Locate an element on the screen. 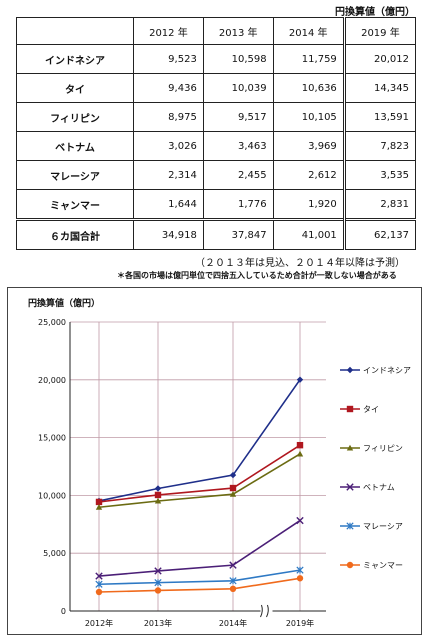 Image resolution: width=429 pixels, height=639 pixels. table-total-row: ６カ国合計 34,918 37,847 41,001 62,137 is located at coordinates (216, 234).